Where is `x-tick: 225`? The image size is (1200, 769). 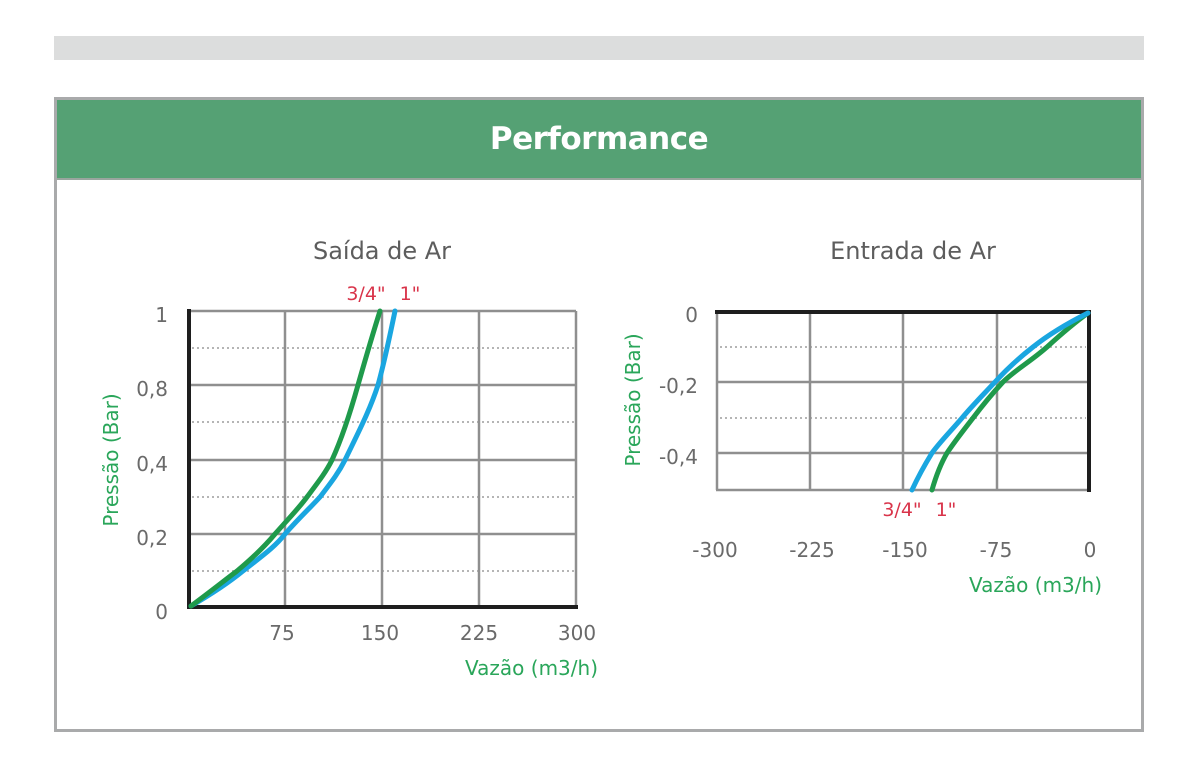 x-tick: 225 is located at coordinates (479, 633).